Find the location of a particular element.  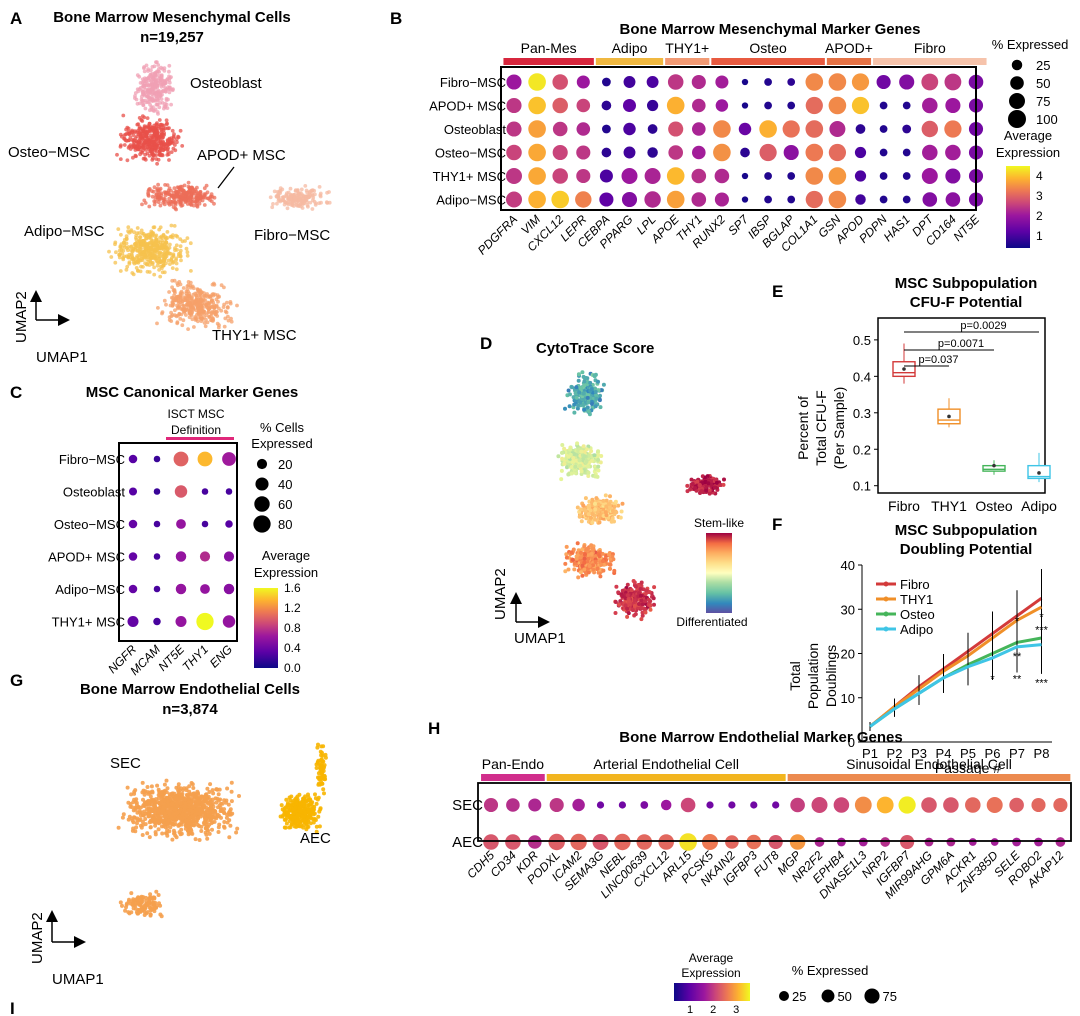

isct-label-line1: ISCT MSC is located at coordinates (195, 414).